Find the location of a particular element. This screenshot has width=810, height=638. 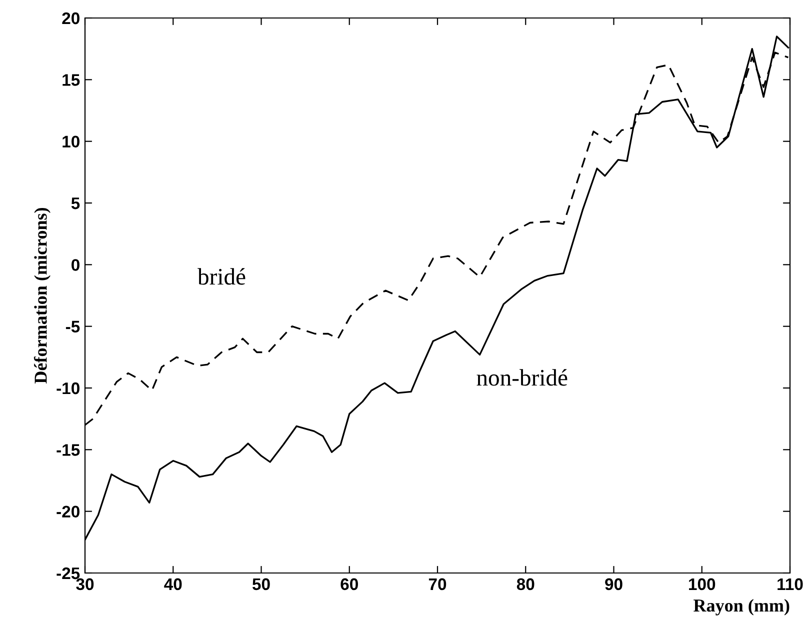

x-tick-label: 70 is located at coordinates (437, 584).